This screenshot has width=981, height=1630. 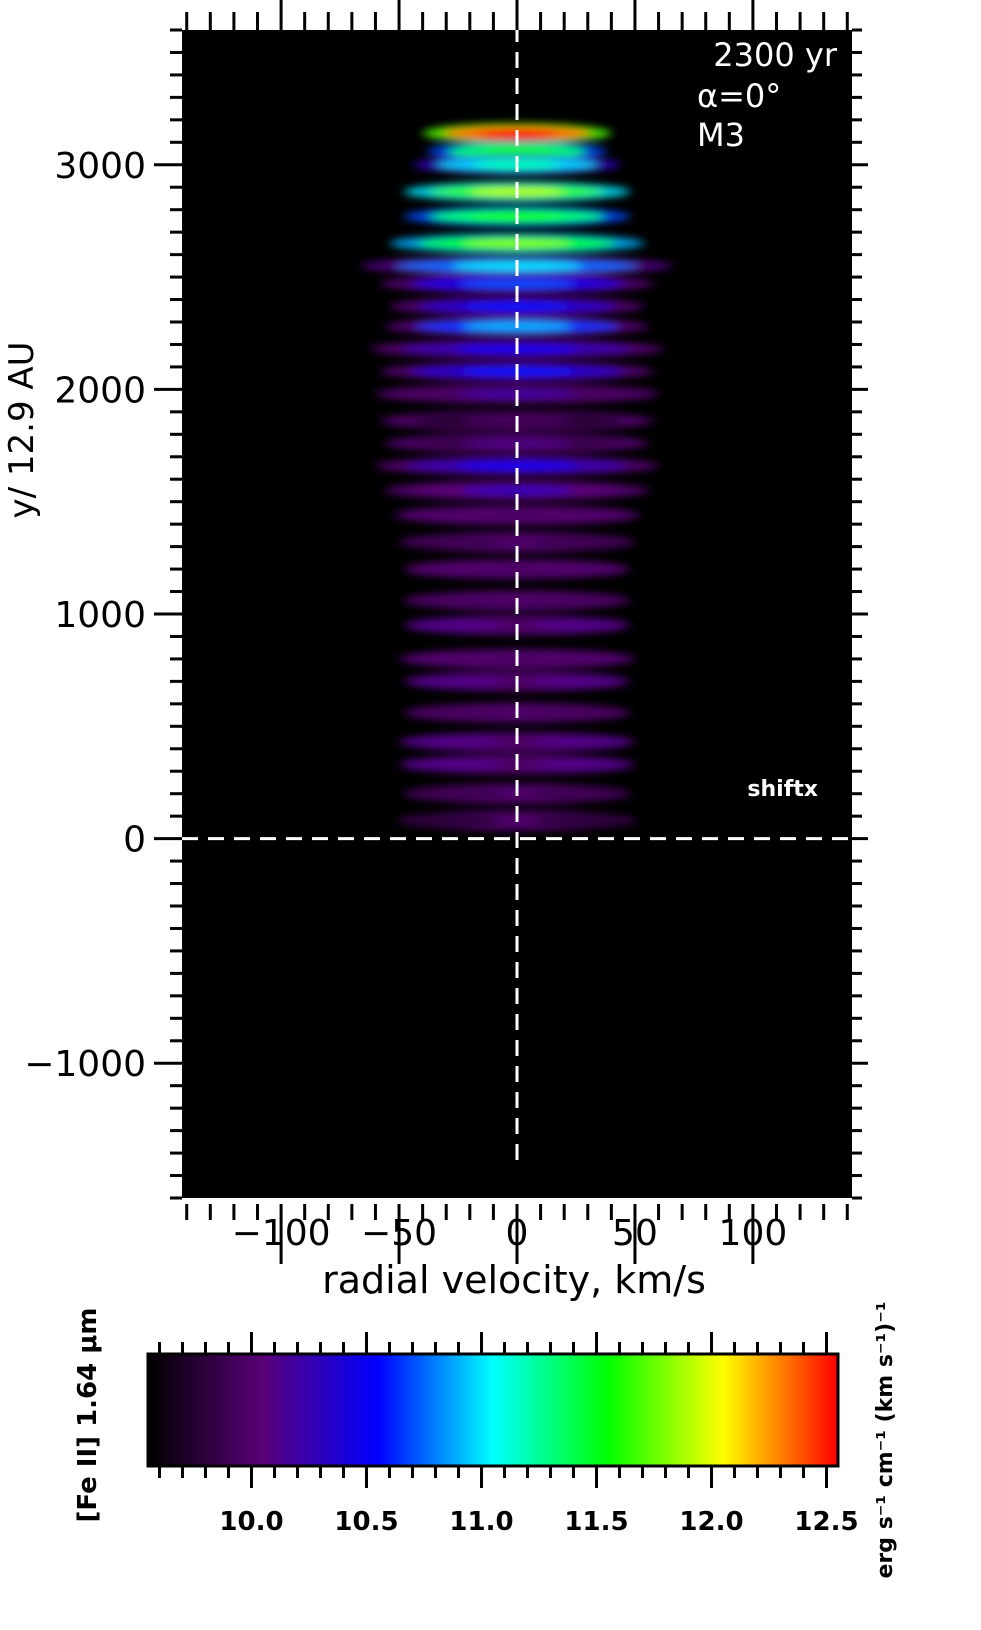 I want to click on colorbar-tick-label: 11.5, so click(x=596, y=1522).